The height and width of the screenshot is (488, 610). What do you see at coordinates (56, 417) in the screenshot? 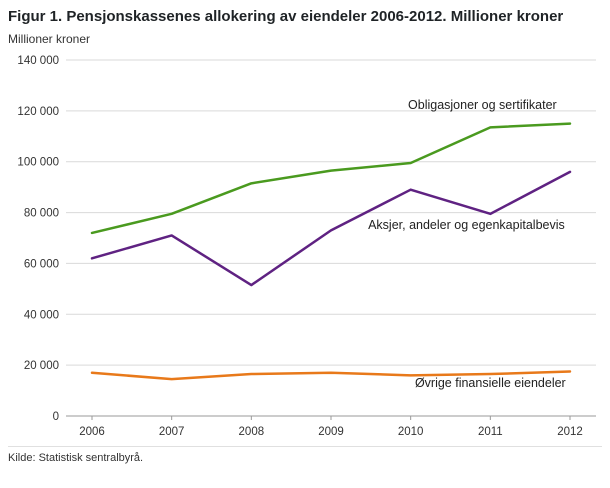
I see `y-tick-label: 0` at bounding box center [56, 417].